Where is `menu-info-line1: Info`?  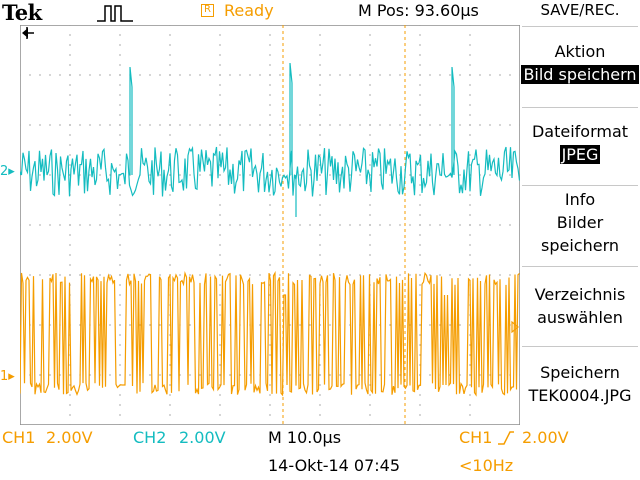
menu-info-line1: Info is located at coordinates (580, 199).